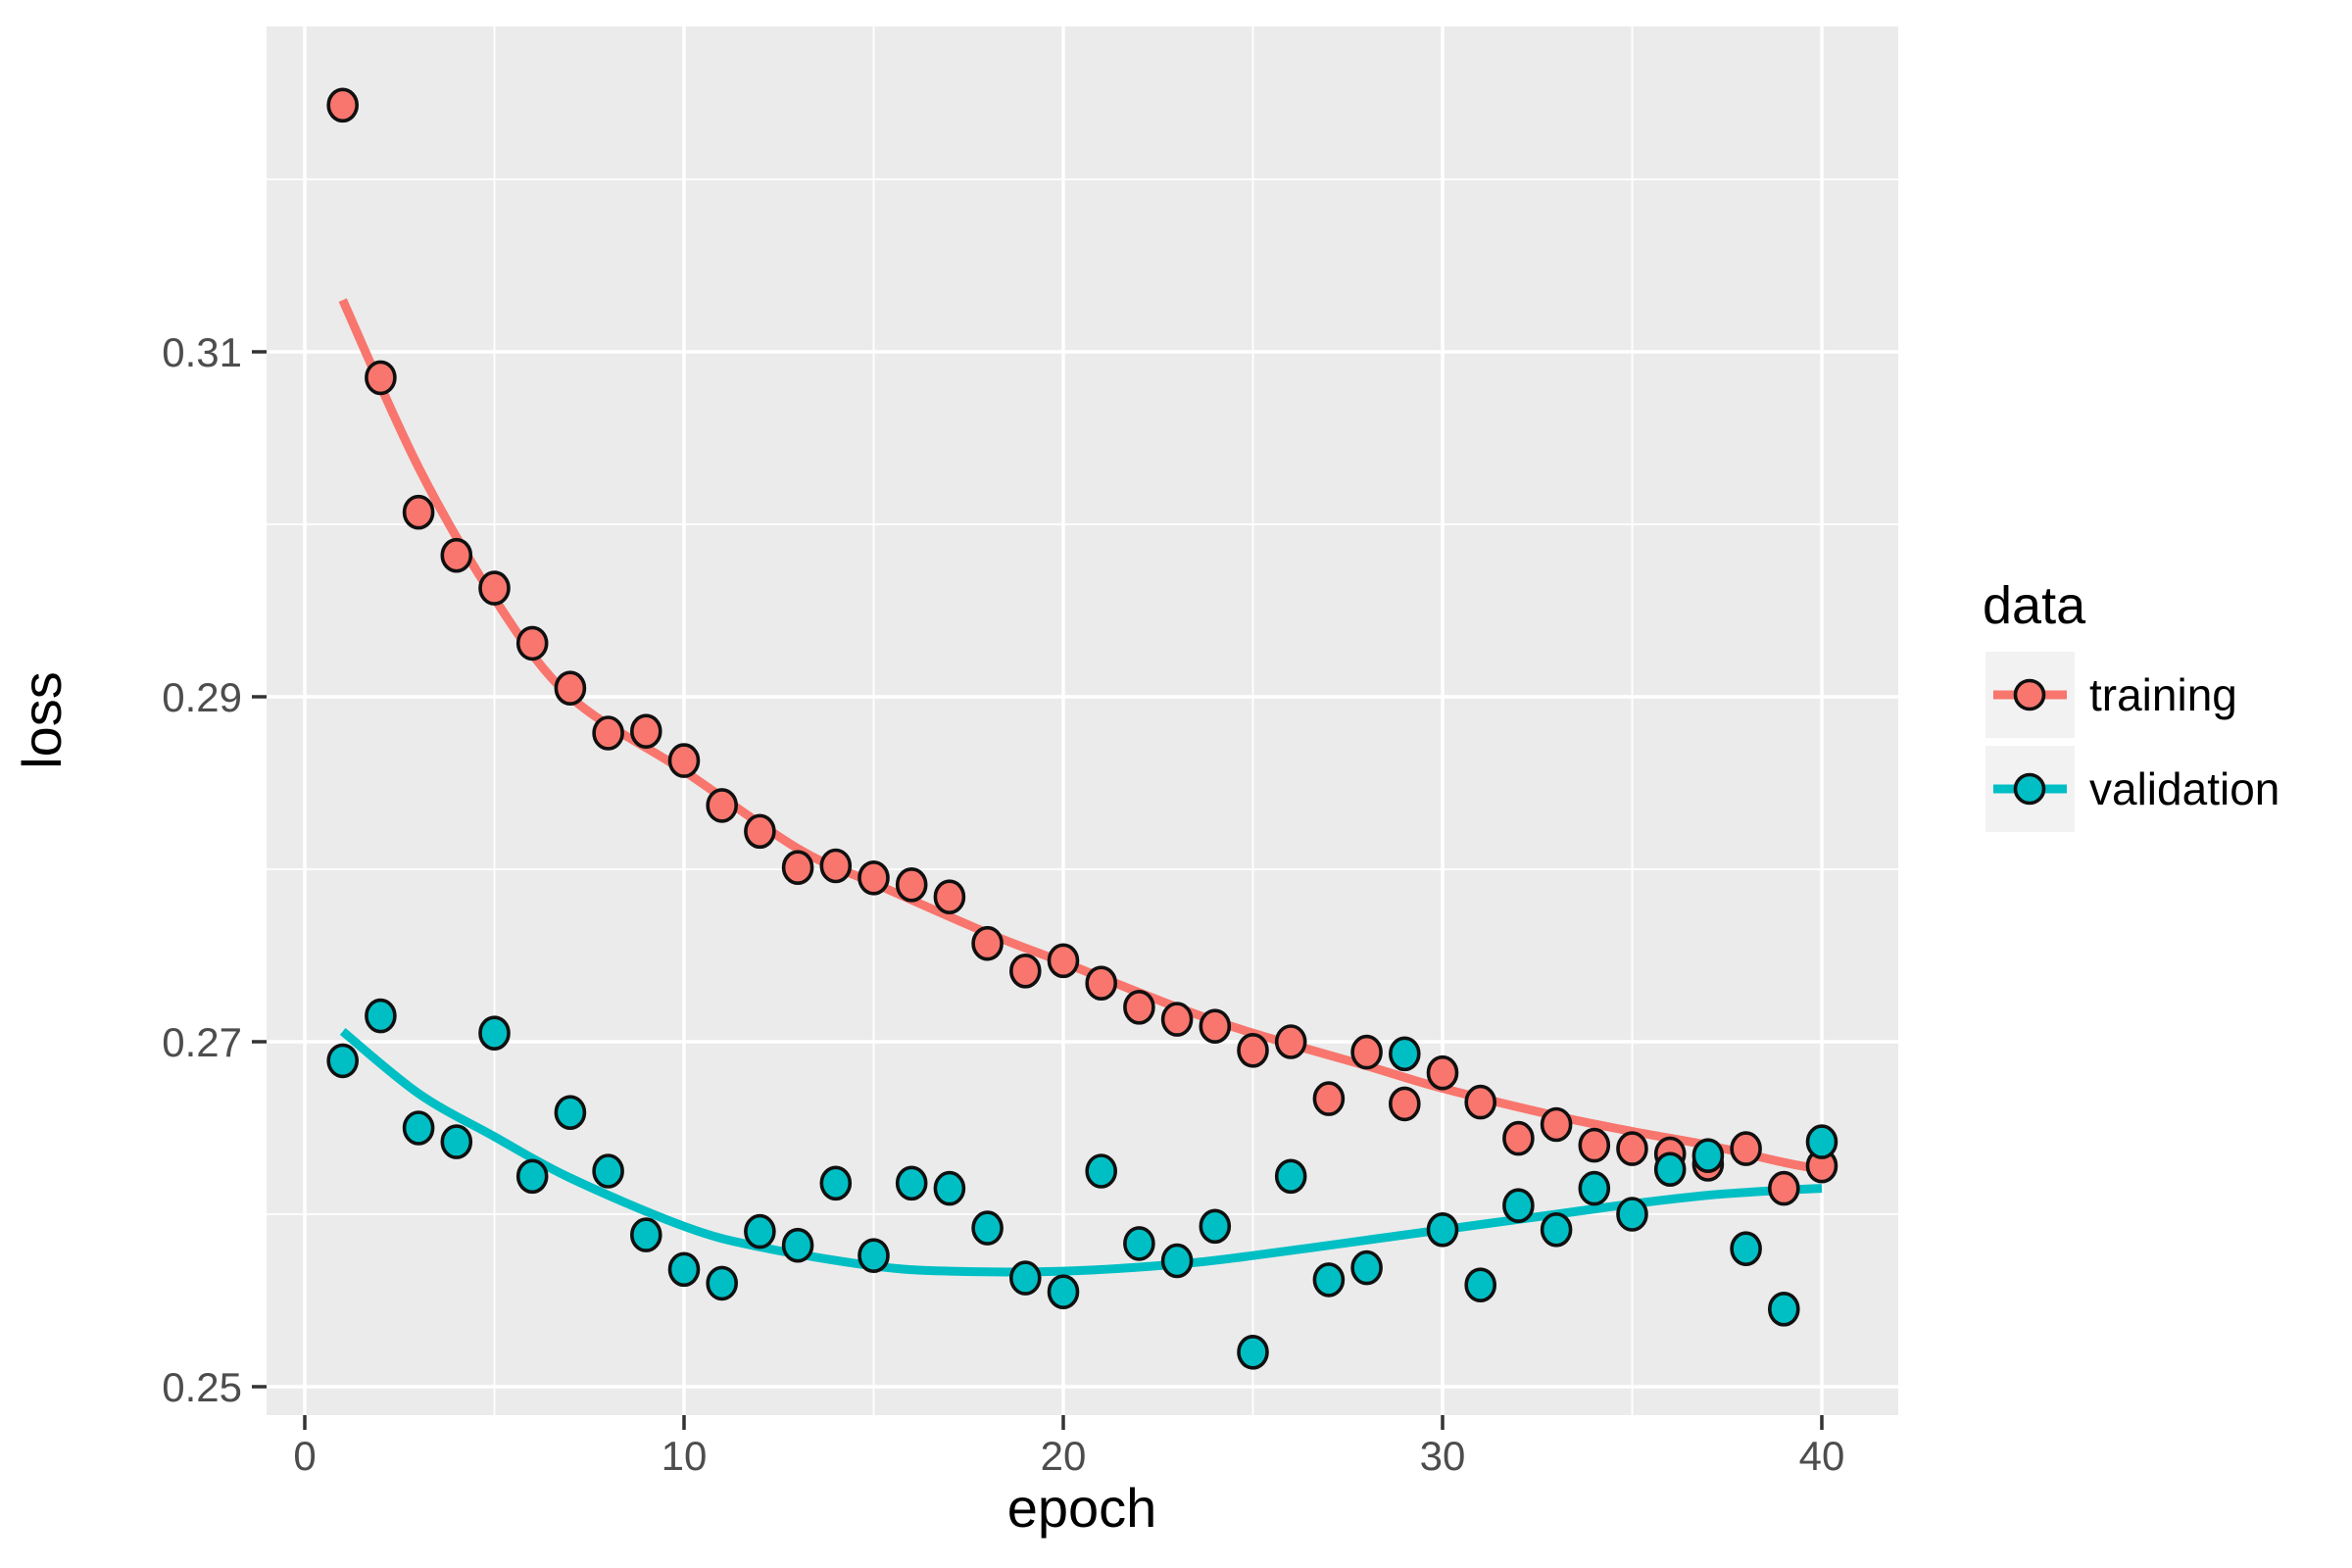  I want to click on x-tick-label: 30, so click(1443, 1456).